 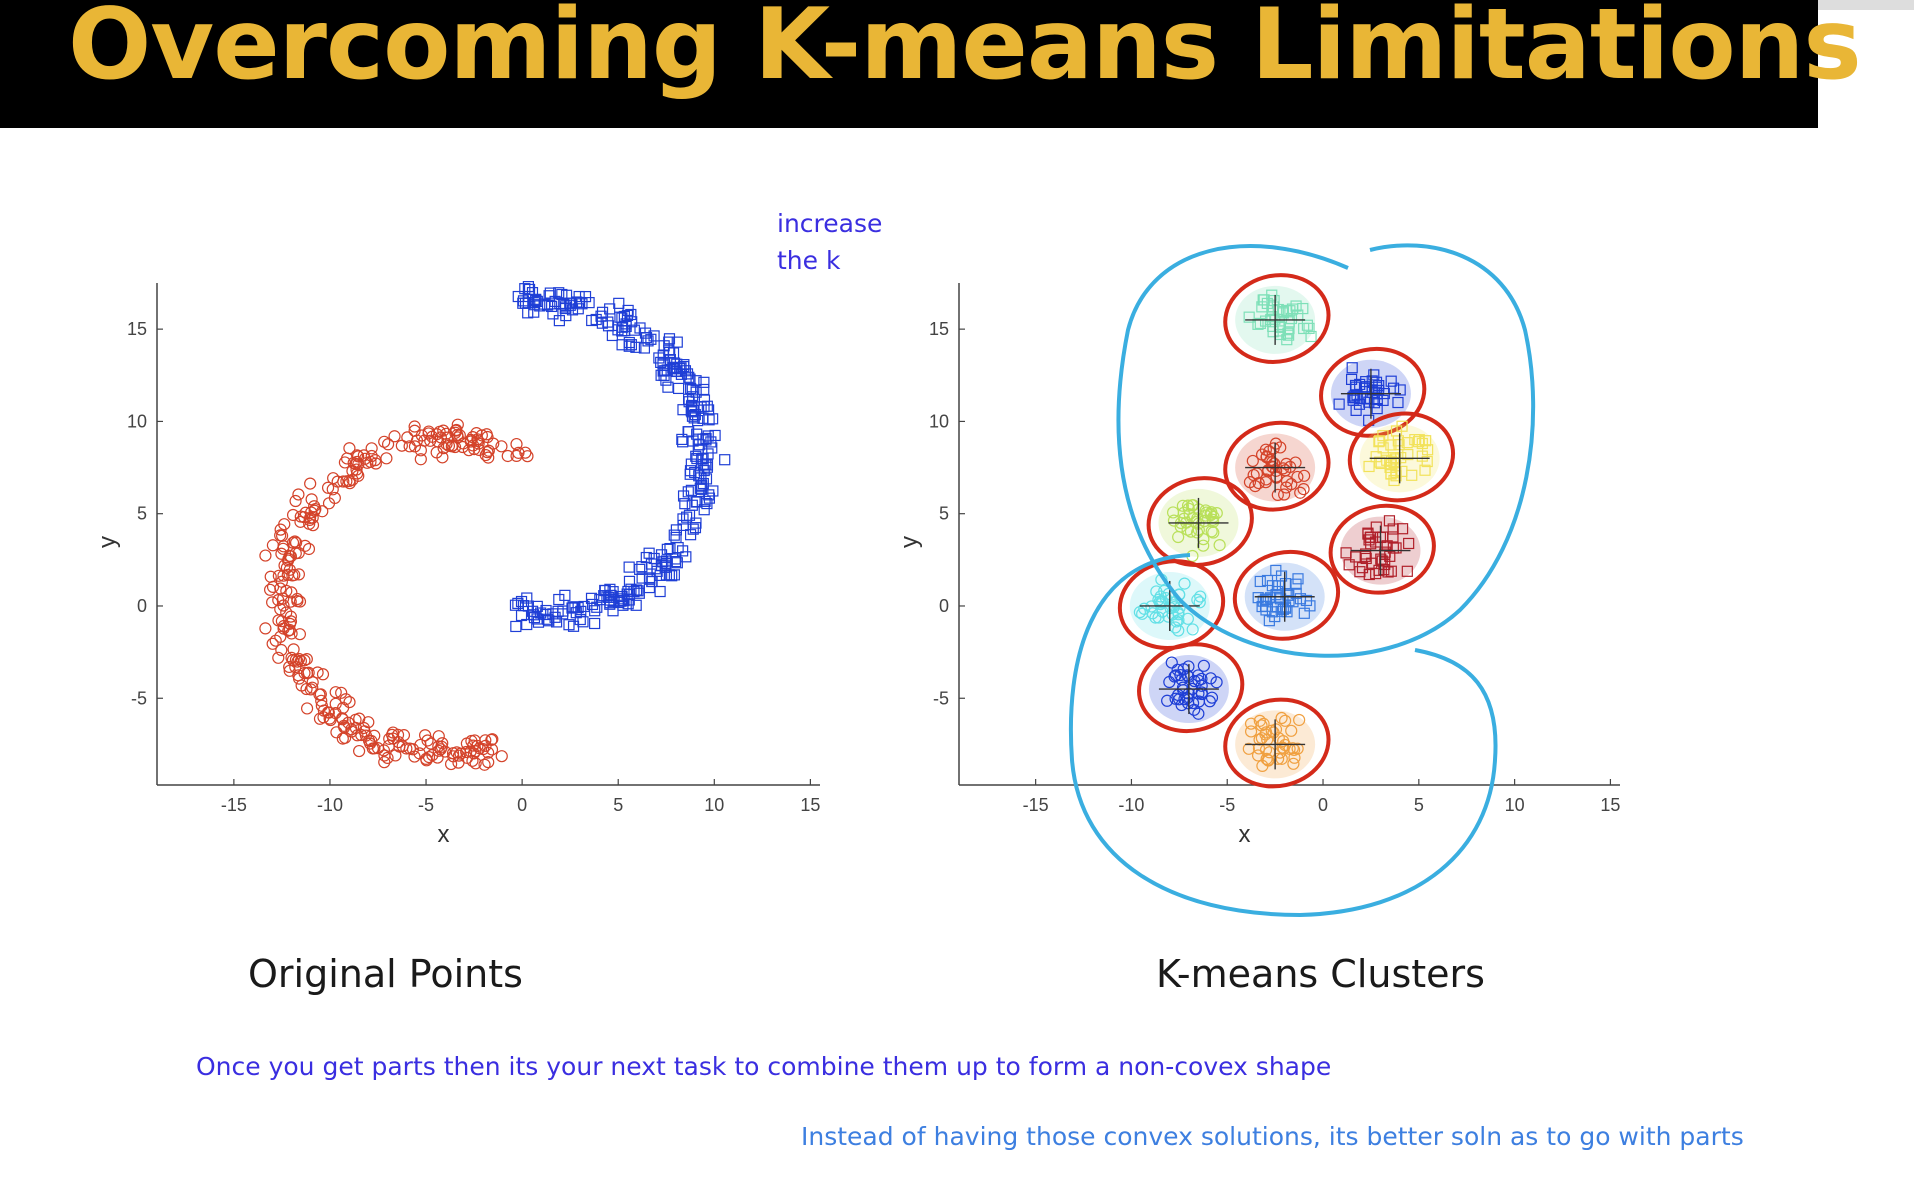 I want to click on caption-original-points: Original Points, so click(x=385, y=974).